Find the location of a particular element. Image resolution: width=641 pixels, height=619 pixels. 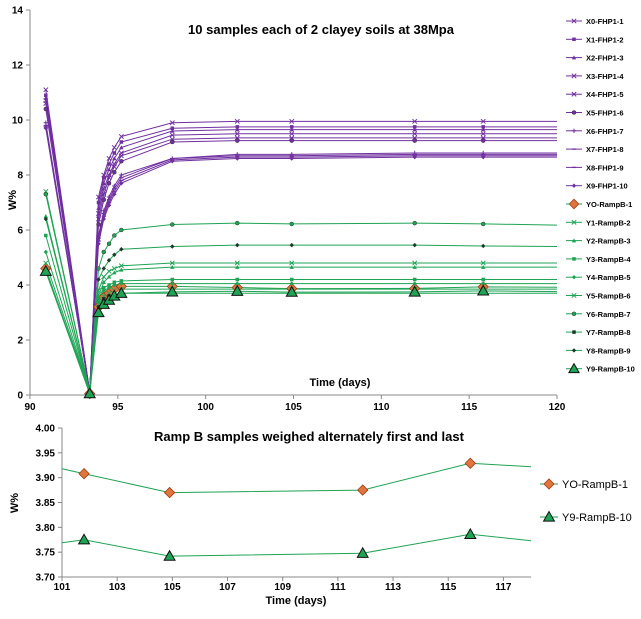

legend-item: X8-FHP1-9 is located at coordinates (595, 167).